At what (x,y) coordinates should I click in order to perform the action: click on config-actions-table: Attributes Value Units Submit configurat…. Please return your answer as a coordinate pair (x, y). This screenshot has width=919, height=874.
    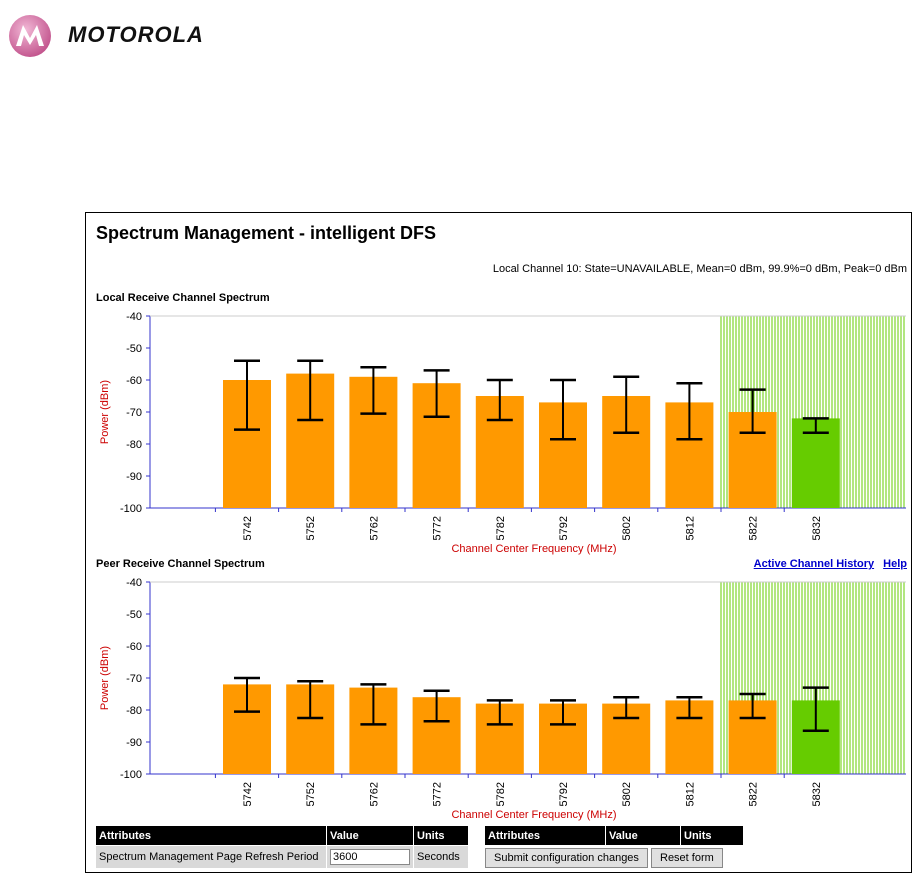
    Looking at the image, I should click on (614, 848).